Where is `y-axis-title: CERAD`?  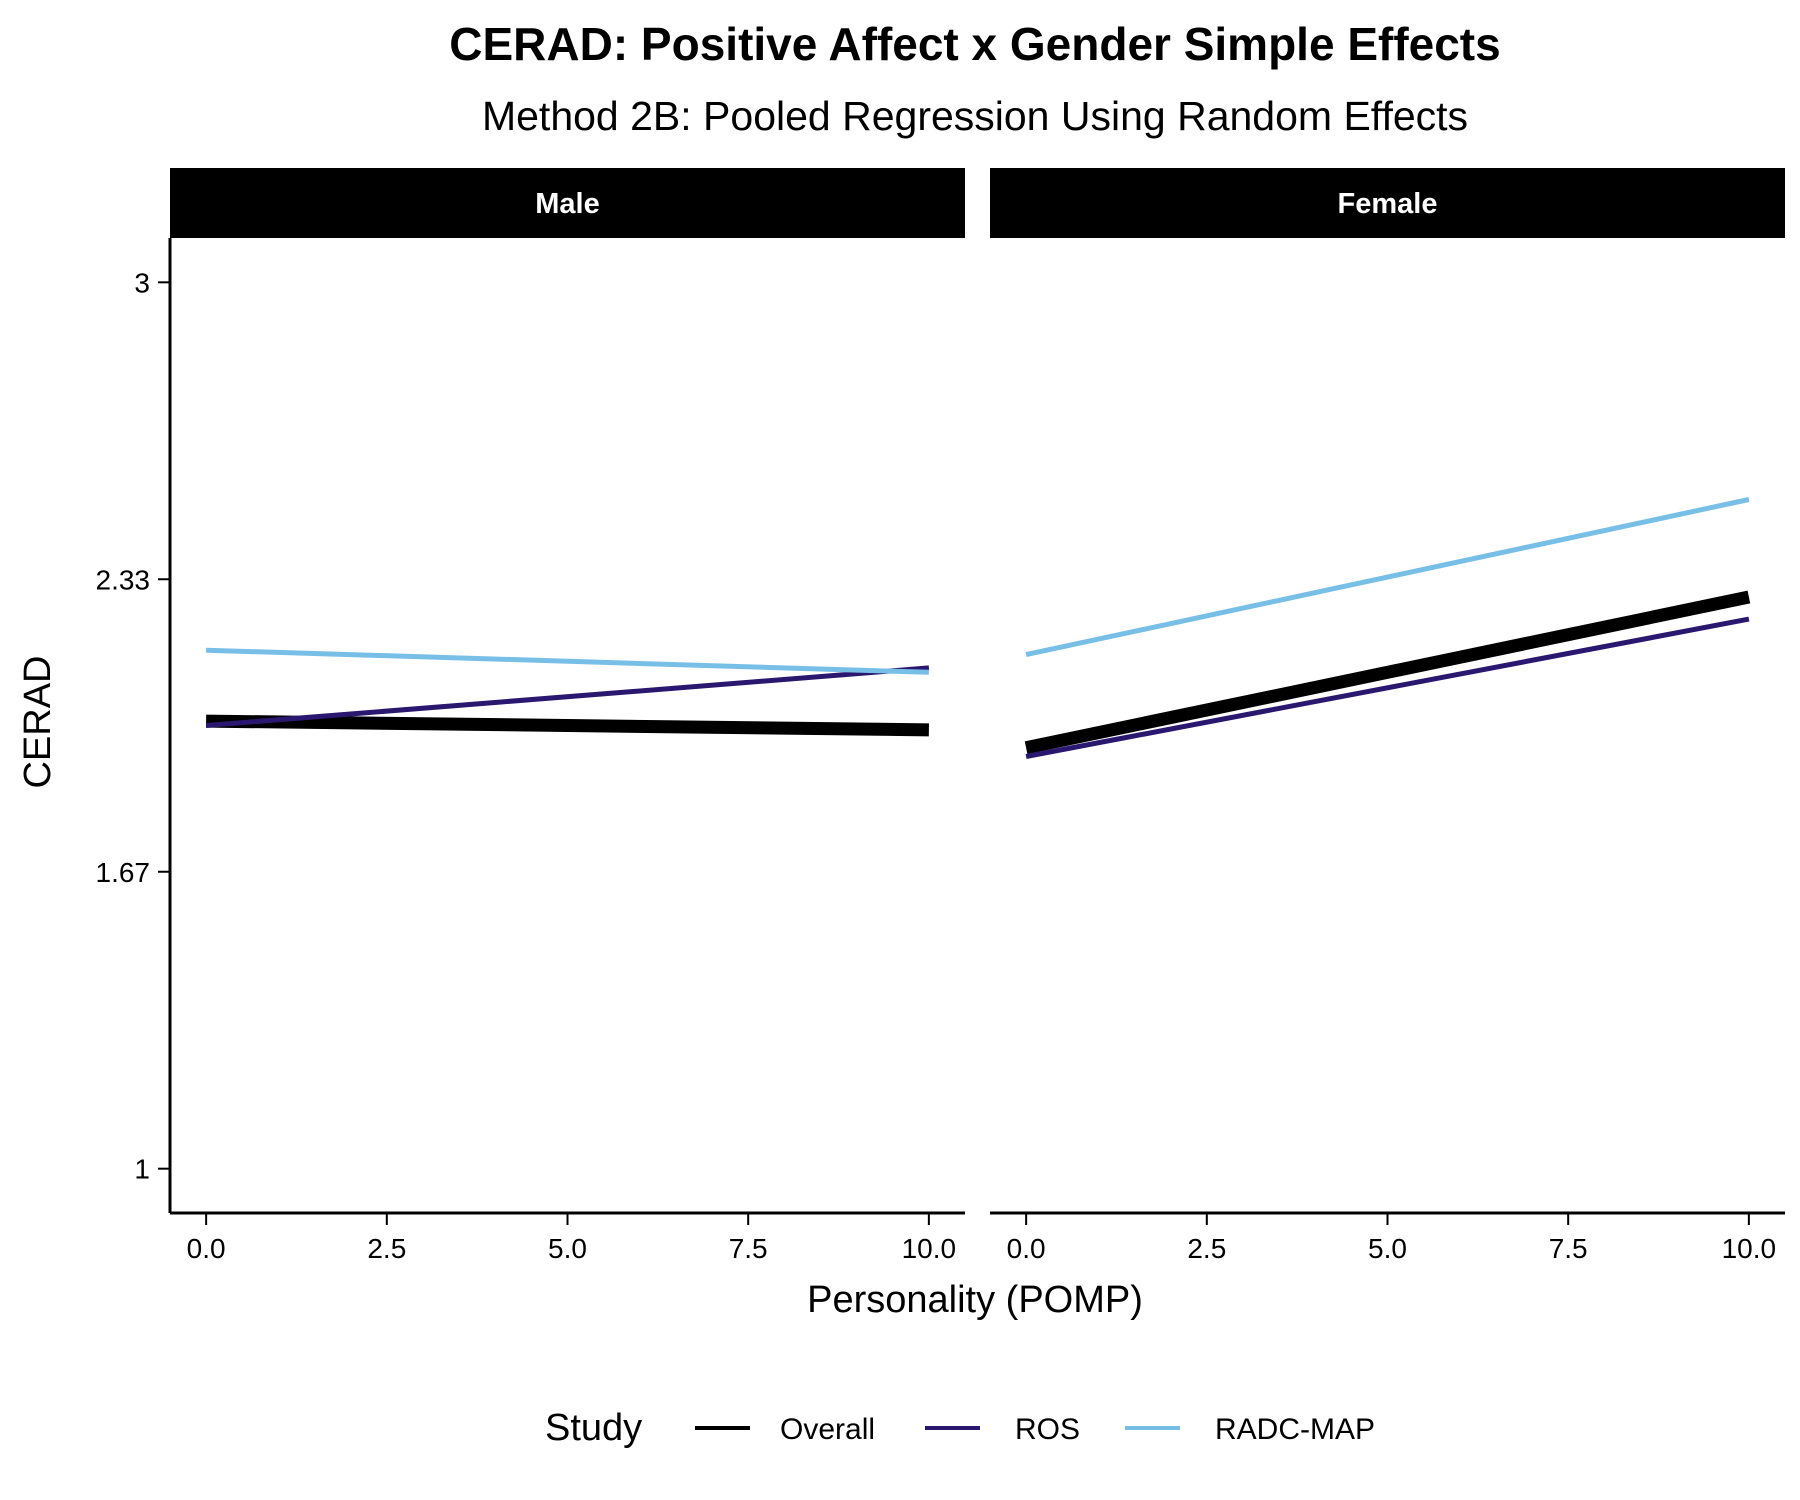
y-axis-title: CERAD is located at coordinates (38, 721).